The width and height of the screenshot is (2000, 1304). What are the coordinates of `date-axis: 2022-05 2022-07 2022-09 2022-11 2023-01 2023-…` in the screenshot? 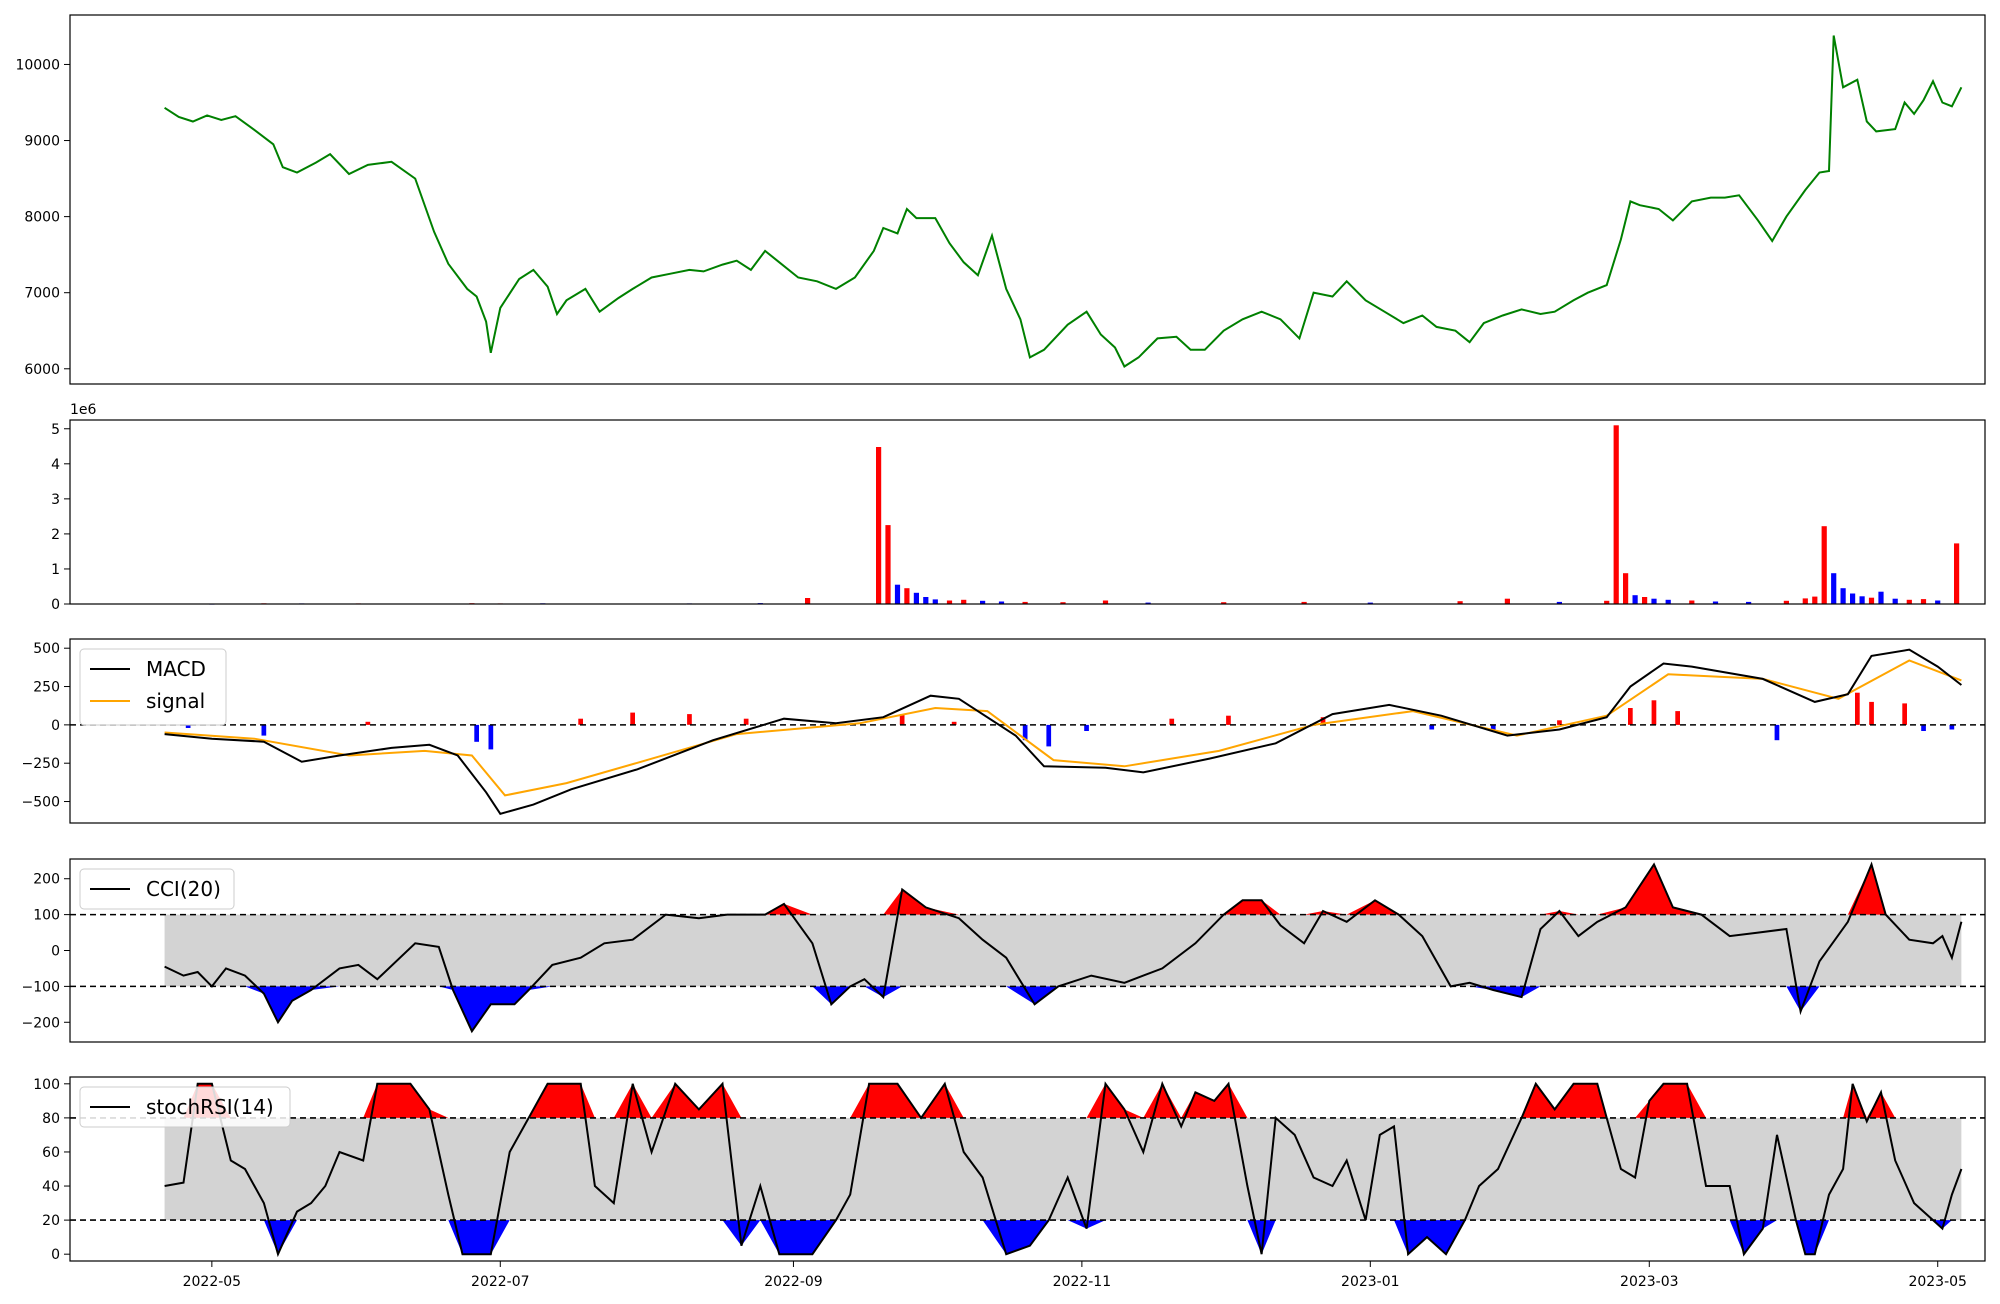 It's located at (1075, 1275).